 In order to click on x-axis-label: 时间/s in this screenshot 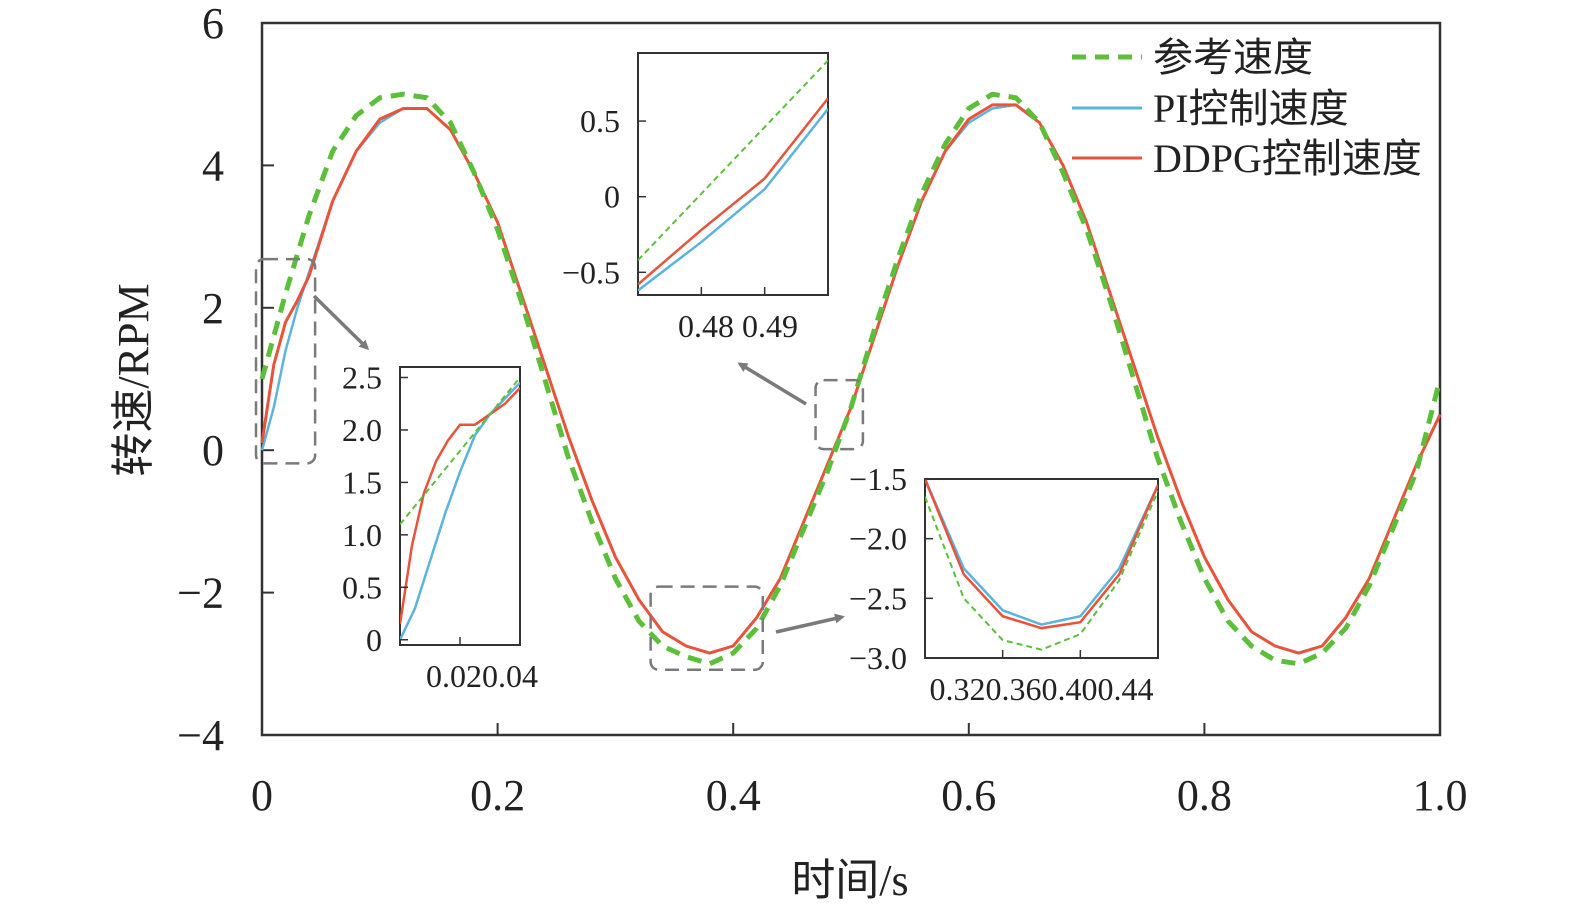, I will do `click(849, 880)`.